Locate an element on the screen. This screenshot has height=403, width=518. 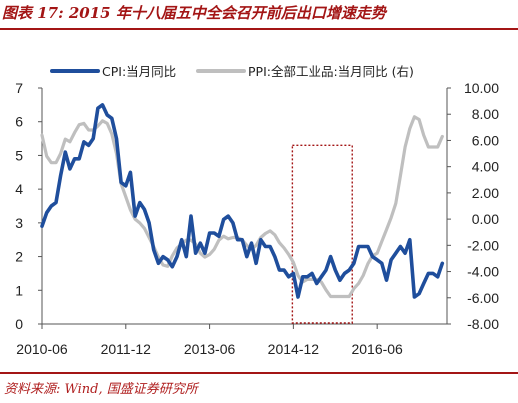
annotation-layer is located at coordinates (322, 234).